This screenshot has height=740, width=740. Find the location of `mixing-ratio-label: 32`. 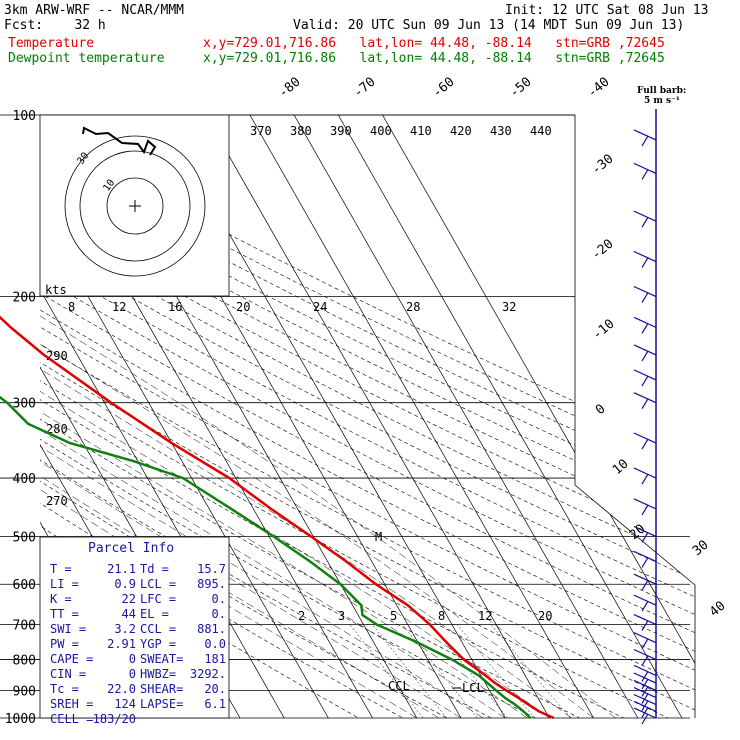

mixing-ratio-label: 32 is located at coordinates (509, 307).